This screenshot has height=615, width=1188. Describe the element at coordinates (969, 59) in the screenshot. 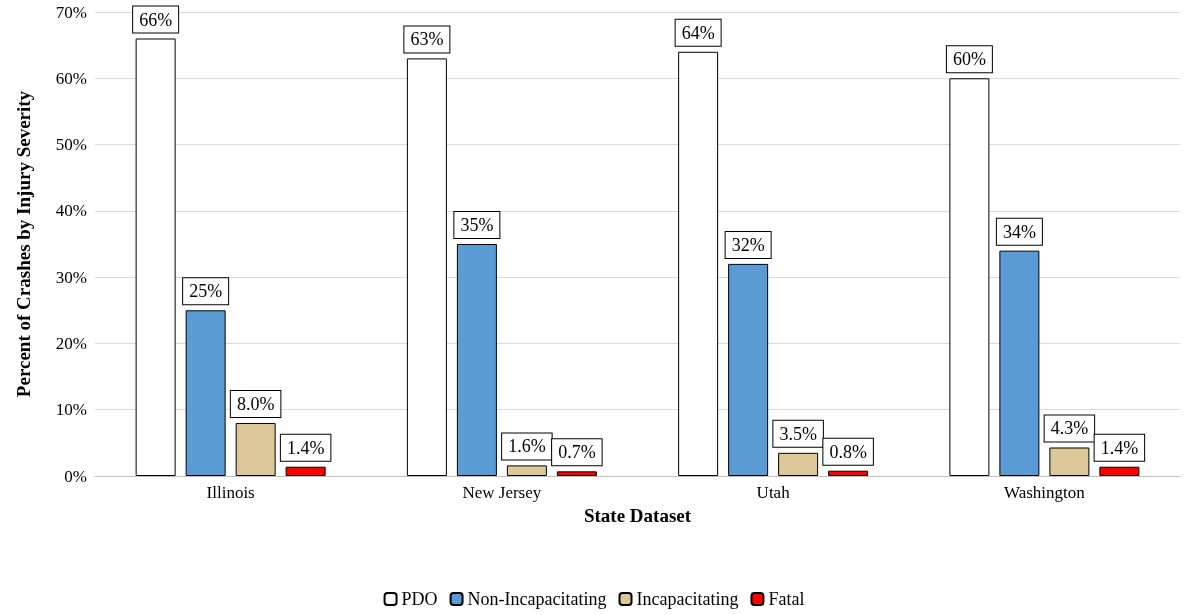

I see `data-label: 60%` at that location.